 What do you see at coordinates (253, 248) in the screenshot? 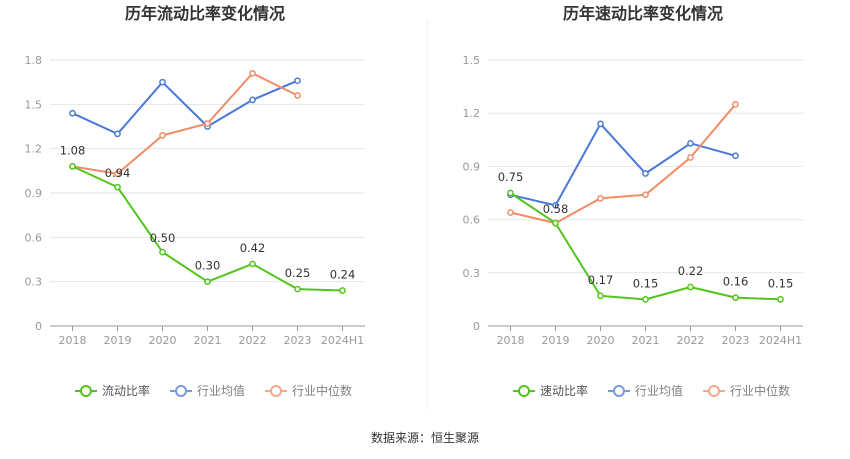
I see `data-label: 0.42` at bounding box center [253, 248].